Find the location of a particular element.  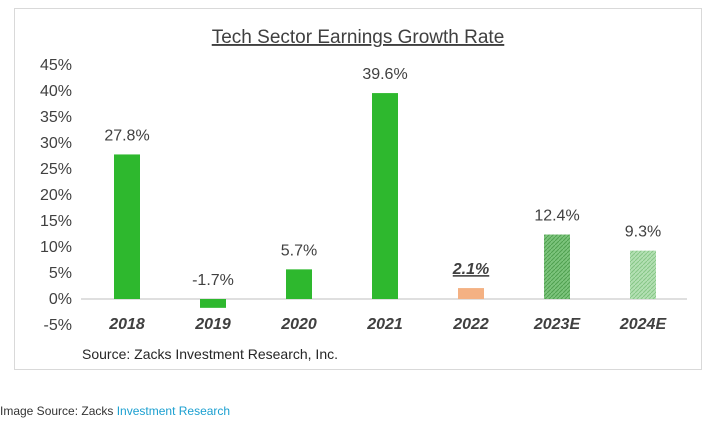

x-tick-label-2023e: 2023E is located at coordinates (557, 324).